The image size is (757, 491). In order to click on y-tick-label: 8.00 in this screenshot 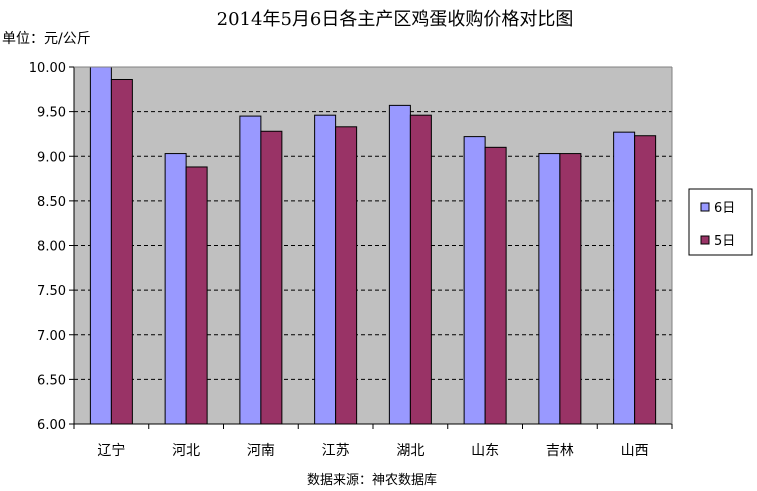, I will do `click(51, 247)`.